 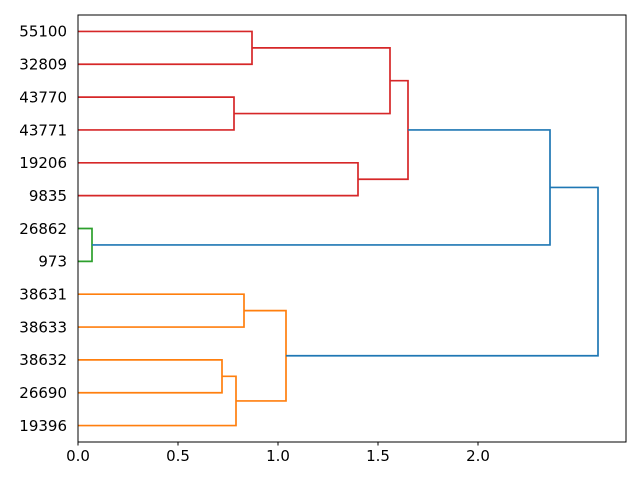 What do you see at coordinates (43, 32) in the screenshot?
I see `leaf-label: 55100` at bounding box center [43, 32].